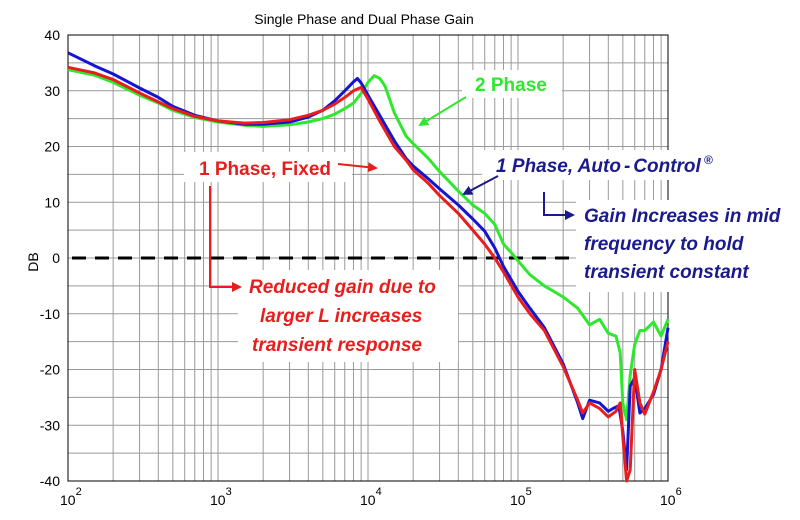  What do you see at coordinates (671, 497) in the screenshot?
I see `x-tick-label: 10⁶` at bounding box center [671, 497].